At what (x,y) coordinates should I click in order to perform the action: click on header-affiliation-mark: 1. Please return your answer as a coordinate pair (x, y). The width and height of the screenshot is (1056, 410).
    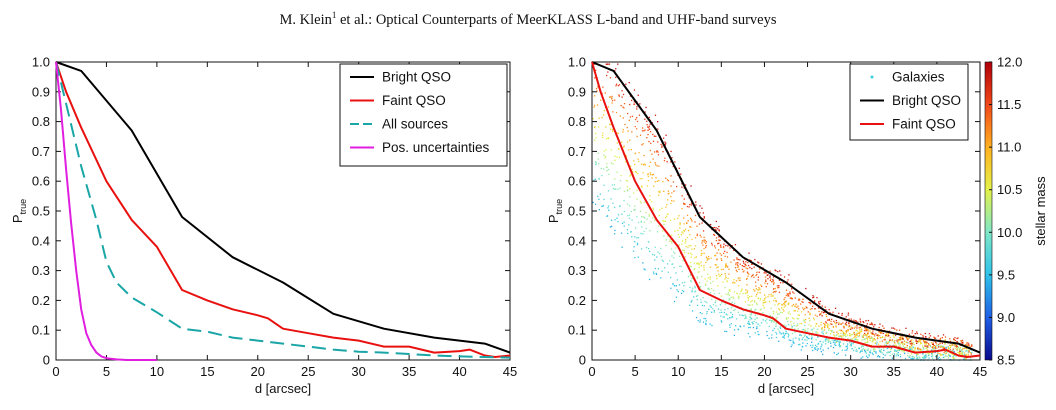
    Looking at the image, I should click on (334, 15).